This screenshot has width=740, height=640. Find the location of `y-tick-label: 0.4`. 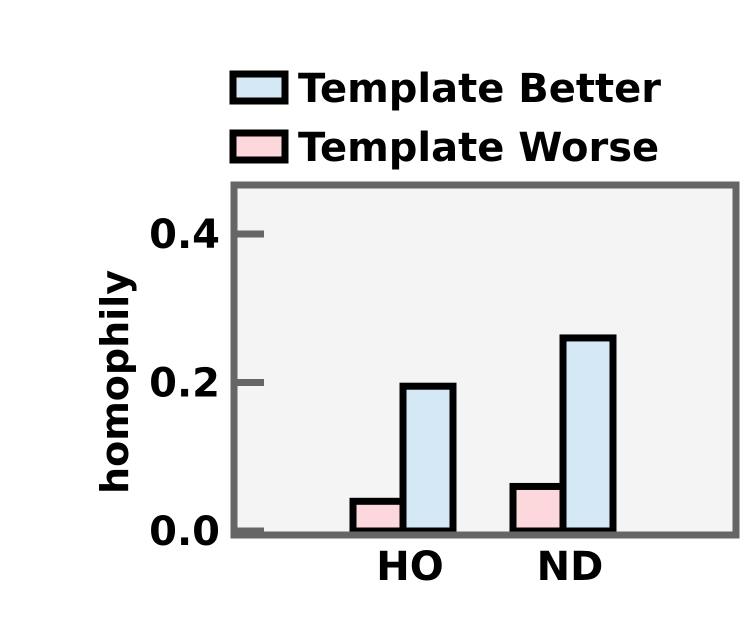

y-tick-label: 0.4 is located at coordinates (184, 235).